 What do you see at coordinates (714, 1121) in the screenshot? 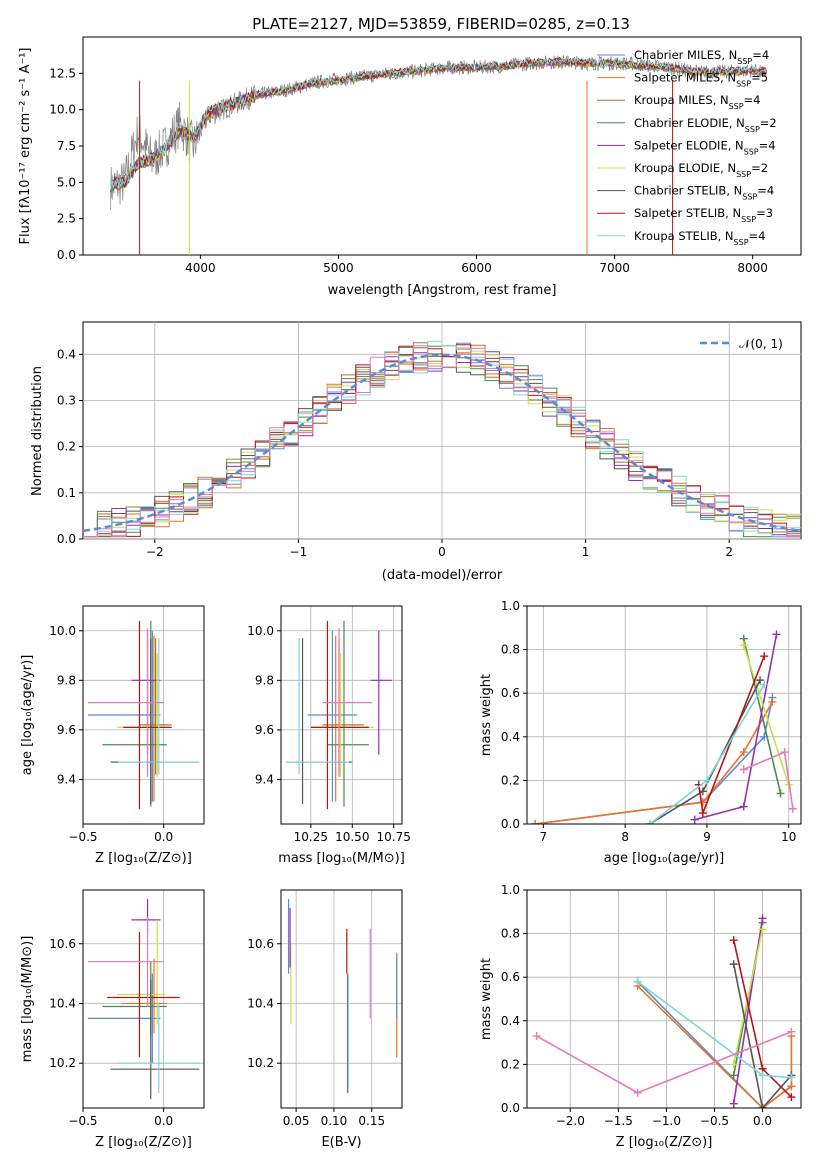
I see `mw_z-xtick-label: −0.5` at bounding box center [714, 1121].